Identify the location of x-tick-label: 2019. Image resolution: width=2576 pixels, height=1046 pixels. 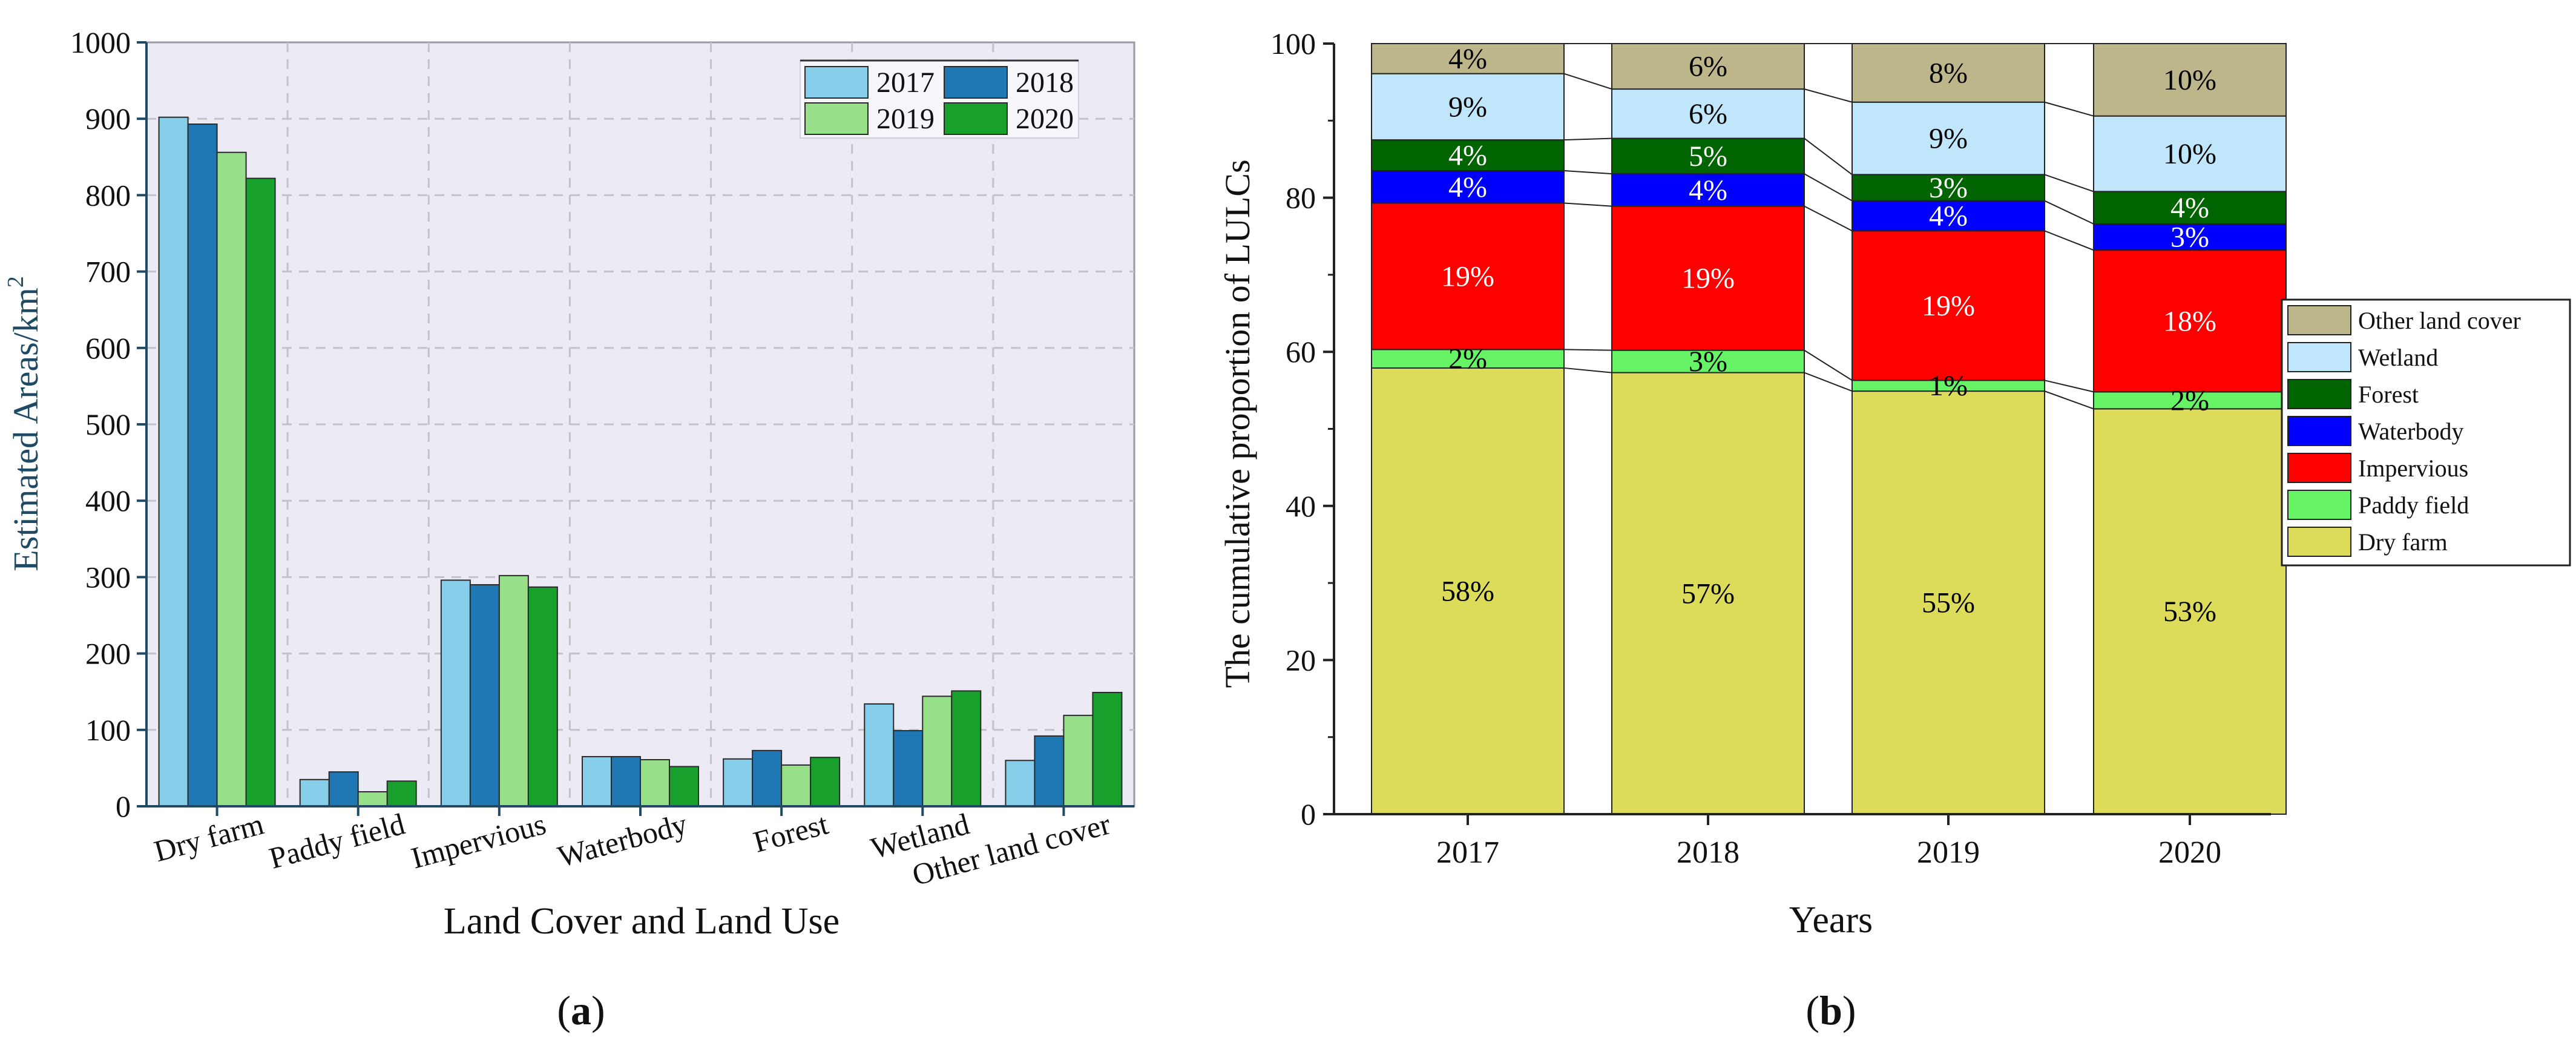
(1948, 852).